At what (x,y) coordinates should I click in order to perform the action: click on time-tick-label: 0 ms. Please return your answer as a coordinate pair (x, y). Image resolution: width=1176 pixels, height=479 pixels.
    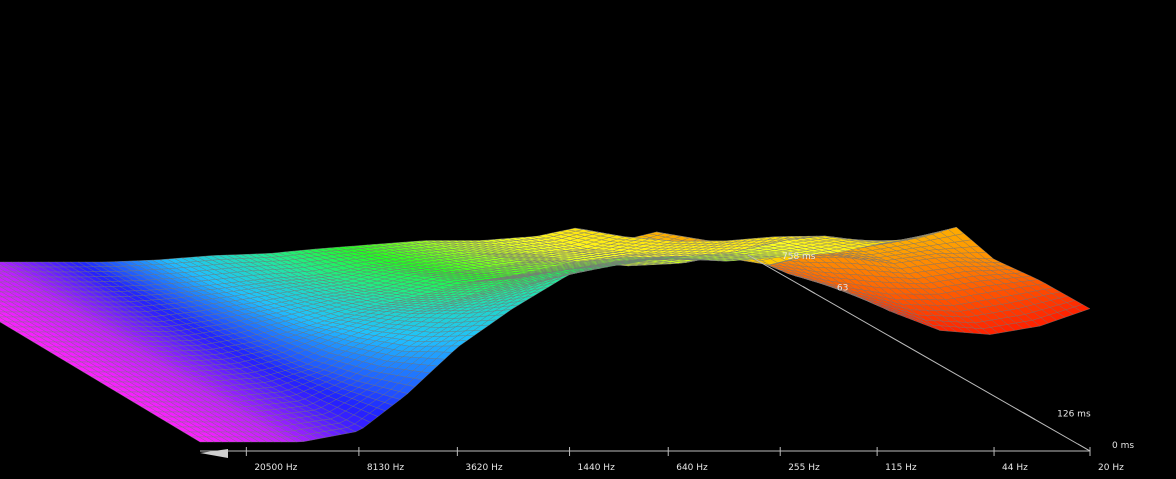
    Looking at the image, I should click on (1123, 446).